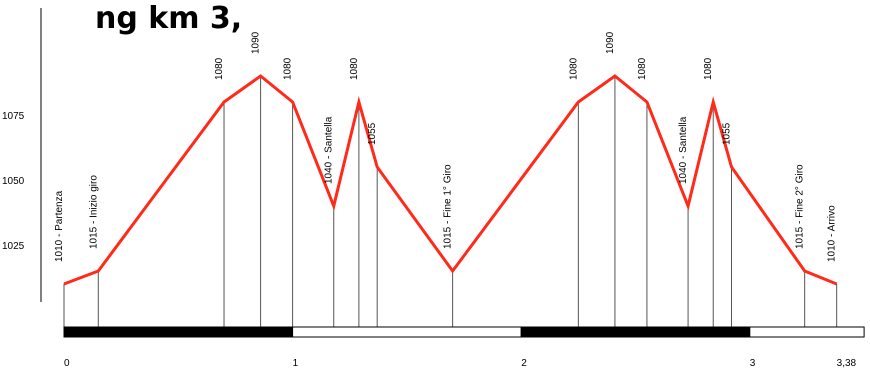 This screenshot has width=870, height=369. Describe the element at coordinates (753, 363) in the screenshot. I see `x-tick-label-3: 3` at that location.